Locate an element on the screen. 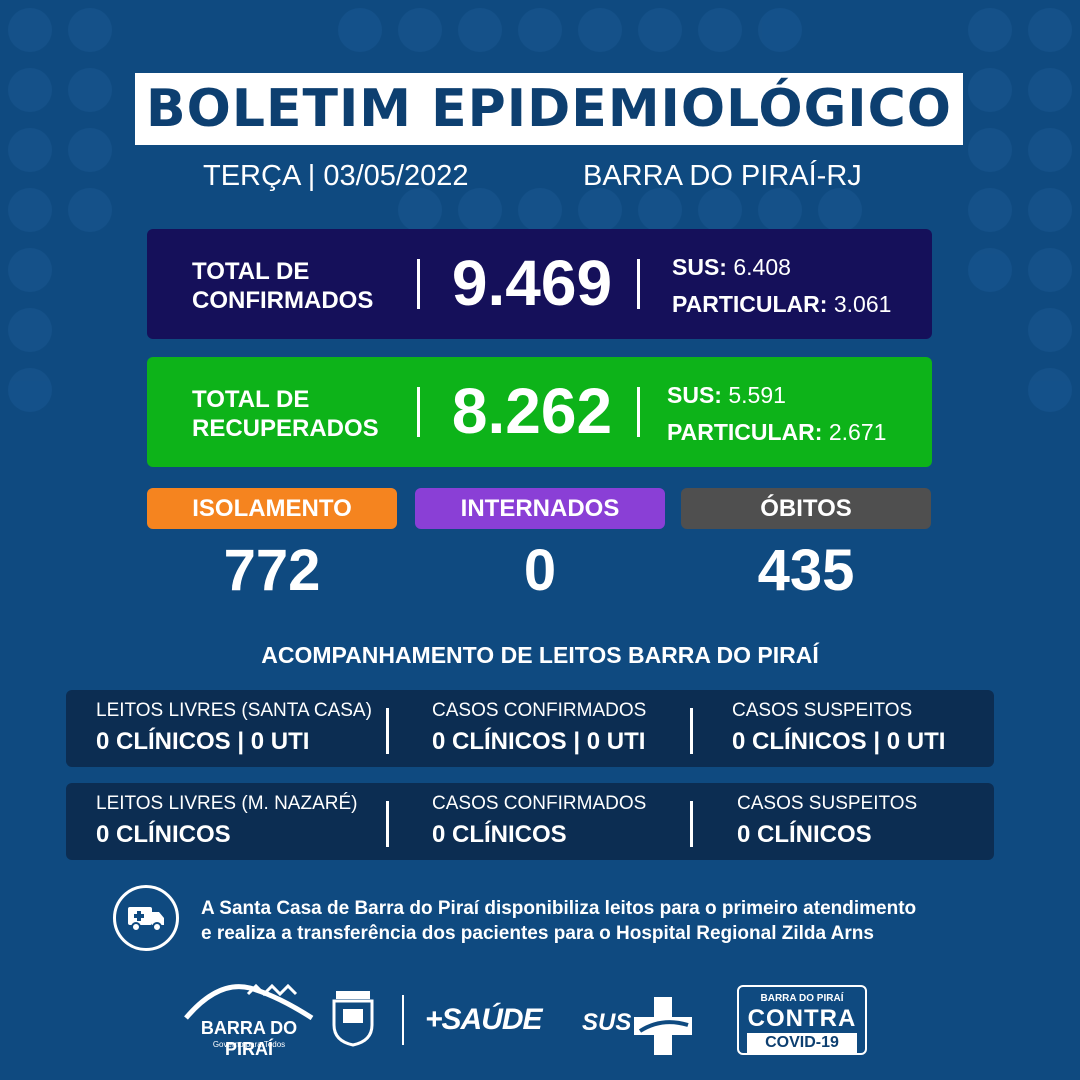 This screenshot has width=1080, height=1080. city-name: BARRA DO PIRAÍ-RJ is located at coordinates (722, 176).